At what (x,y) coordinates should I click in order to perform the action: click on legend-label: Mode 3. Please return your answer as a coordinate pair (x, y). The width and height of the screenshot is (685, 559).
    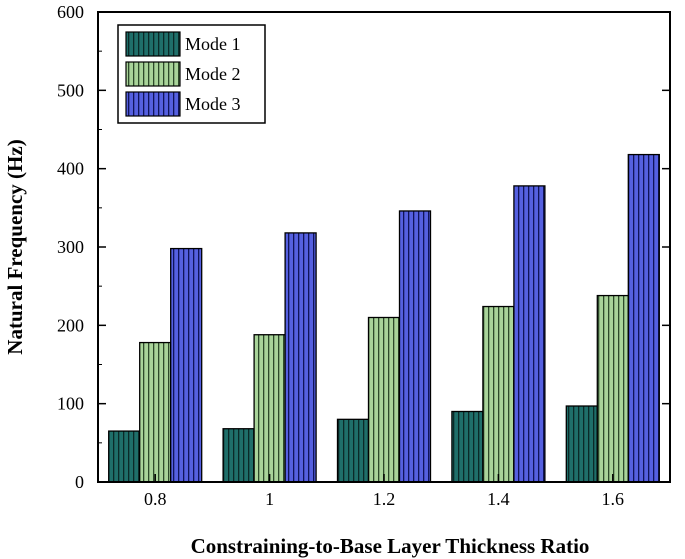
    Looking at the image, I should click on (213, 104).